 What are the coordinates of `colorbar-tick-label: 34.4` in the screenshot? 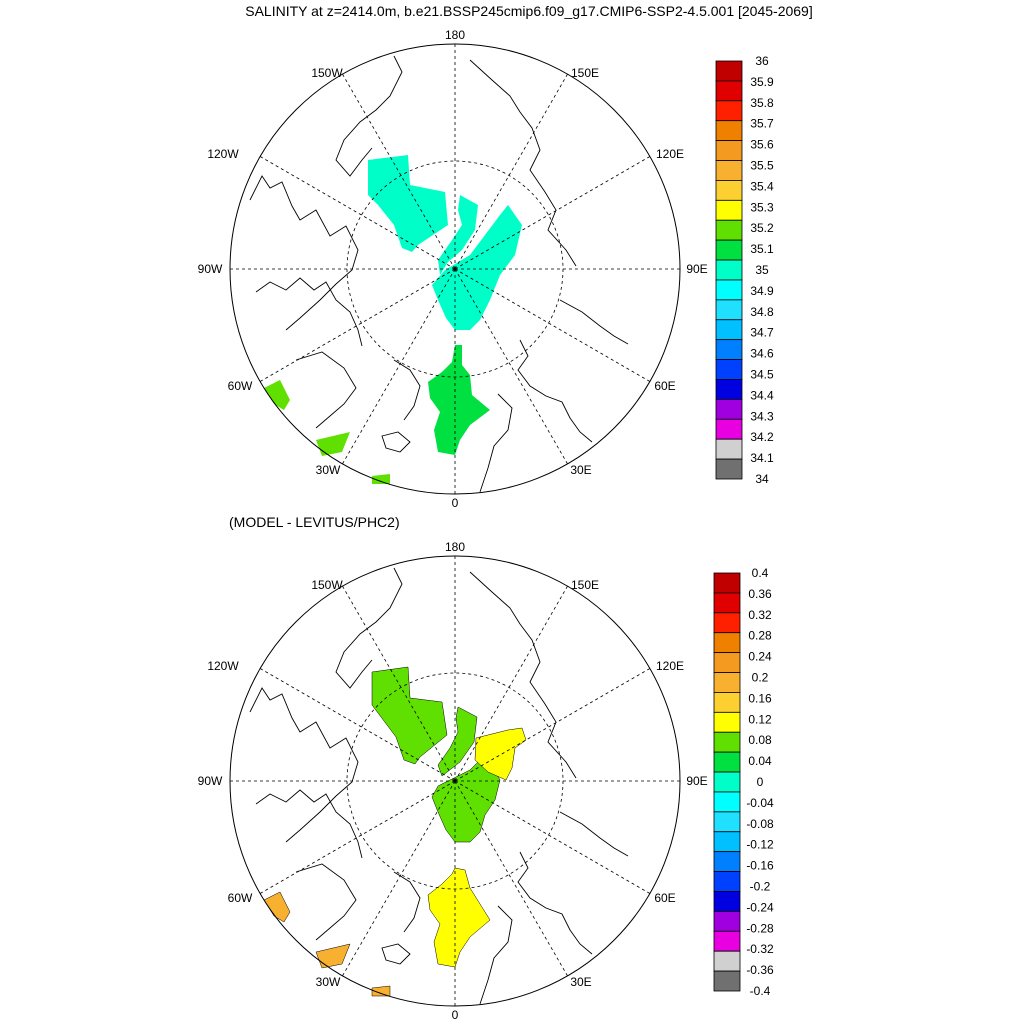 It's located at (762, 395).